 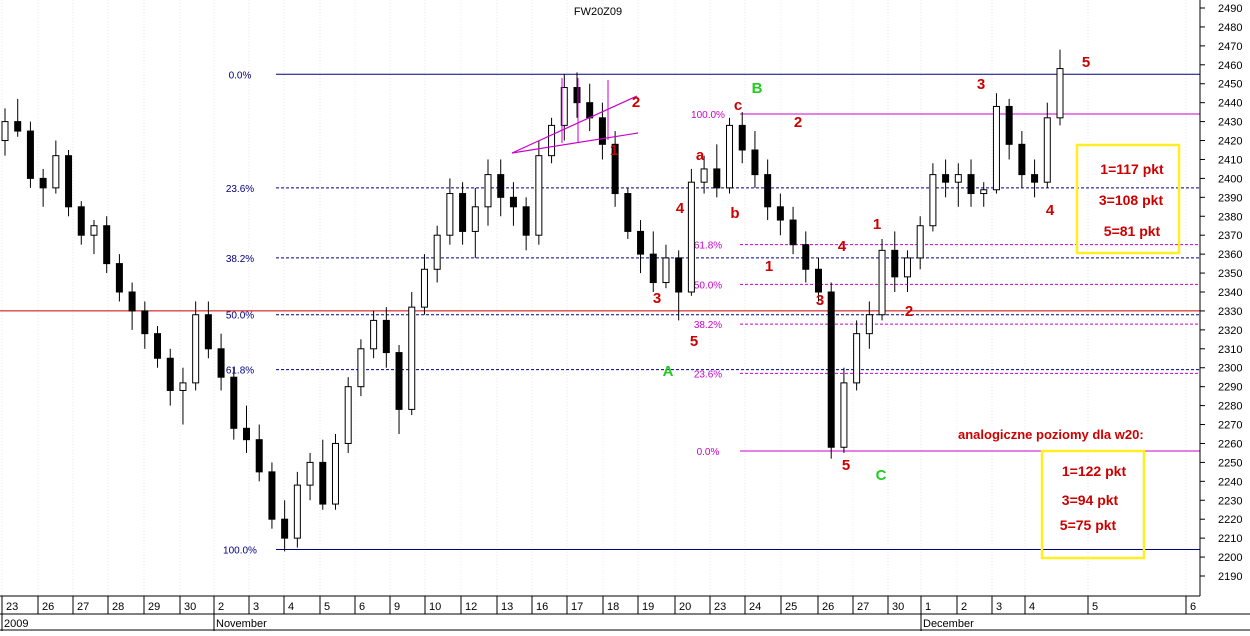 What do you see at coordinates (881, 475) in the screenshot?
I see `wave-label: C` at bounding box center [881, 475].